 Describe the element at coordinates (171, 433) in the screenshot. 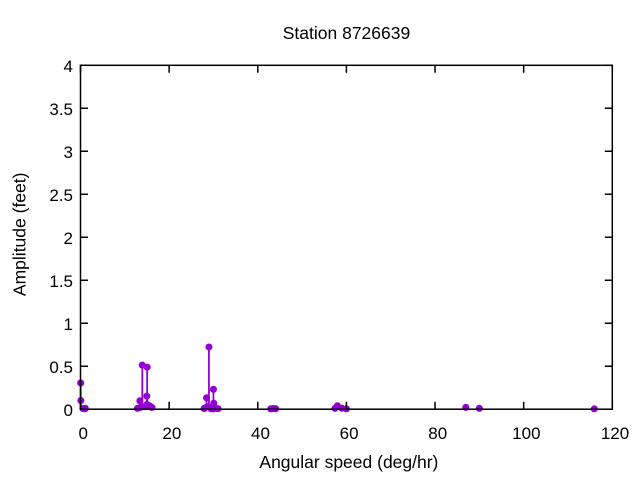

I see `svg-text: 20` at that location.